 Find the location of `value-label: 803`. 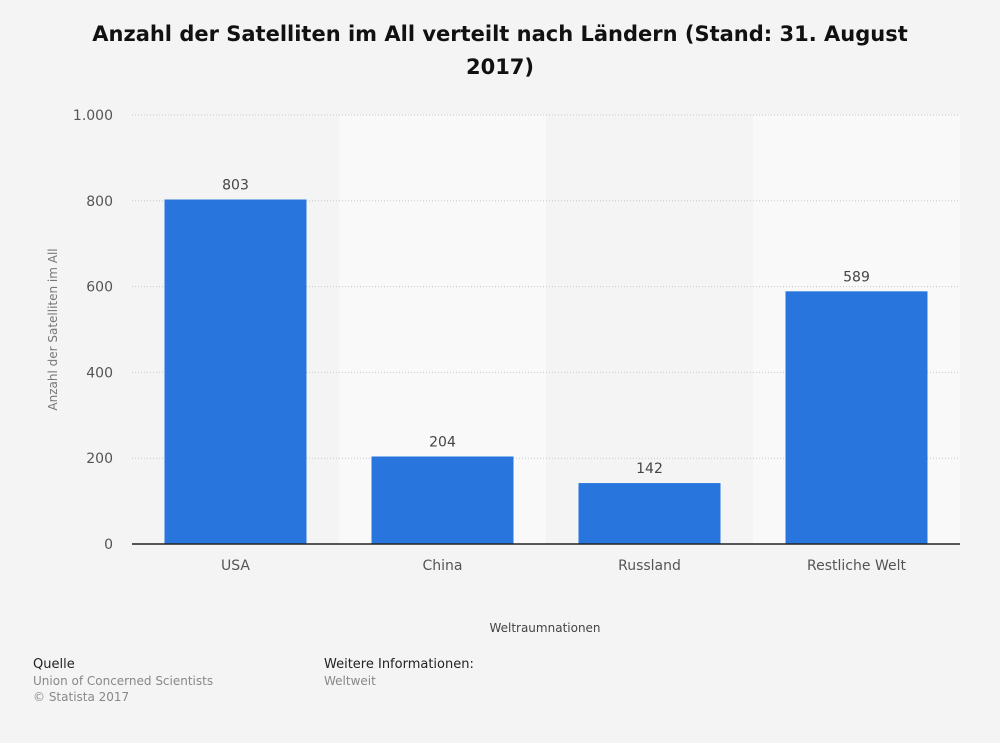

value-label: 803 is located at coordinates (235, 186).